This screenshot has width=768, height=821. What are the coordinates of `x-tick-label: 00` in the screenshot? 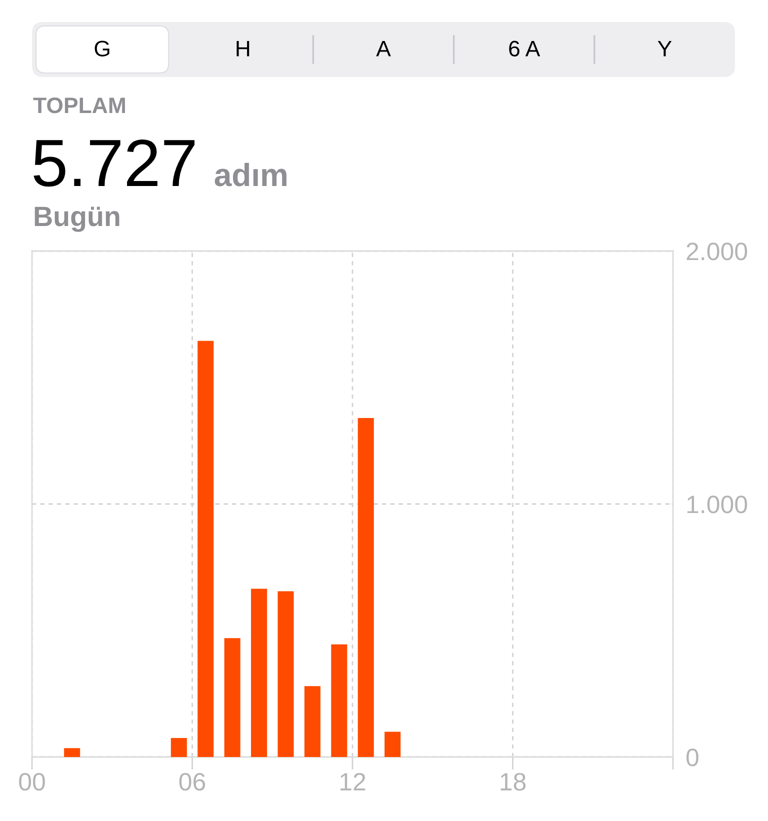 It's located at (32, 781).